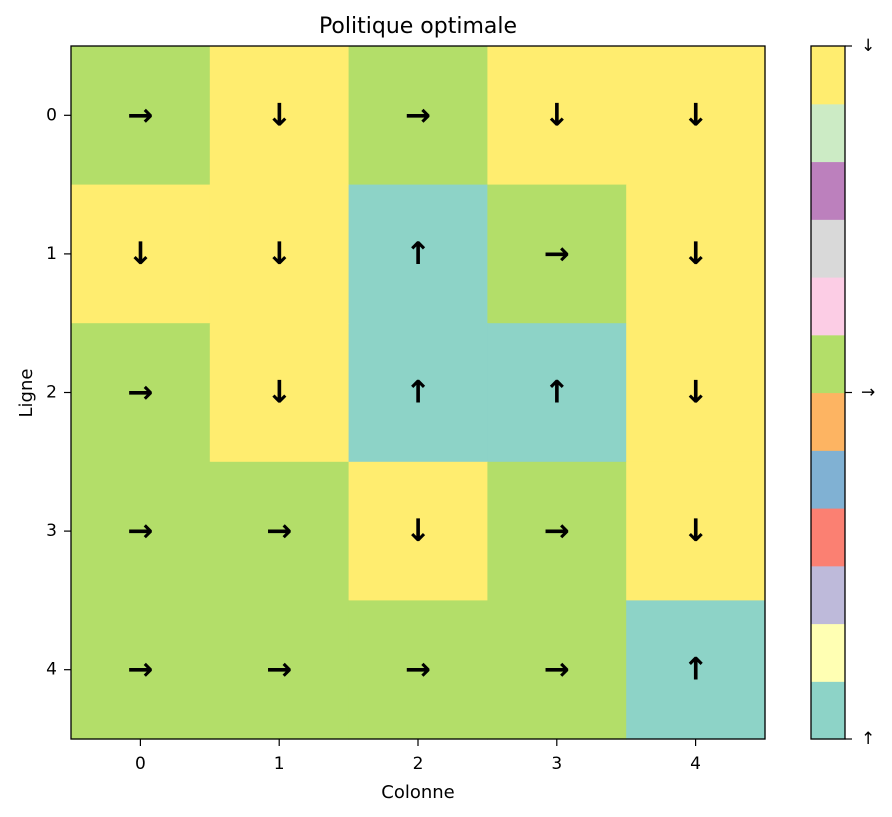 This screenshot has width=892, height=817. What do you see at coordinates (51, 393) in the screenshot?
I see `y-tick-label: 2` at bounding box center [51, 393].